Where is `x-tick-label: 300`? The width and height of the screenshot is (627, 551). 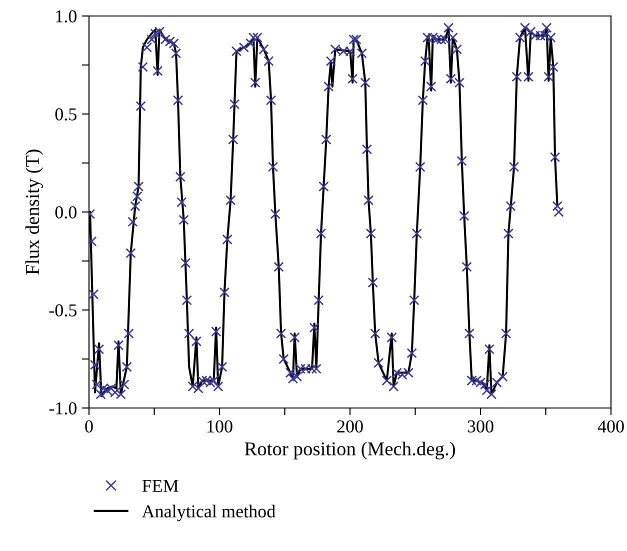
x-tick-label: 300 is located at coordinates (481, 426).